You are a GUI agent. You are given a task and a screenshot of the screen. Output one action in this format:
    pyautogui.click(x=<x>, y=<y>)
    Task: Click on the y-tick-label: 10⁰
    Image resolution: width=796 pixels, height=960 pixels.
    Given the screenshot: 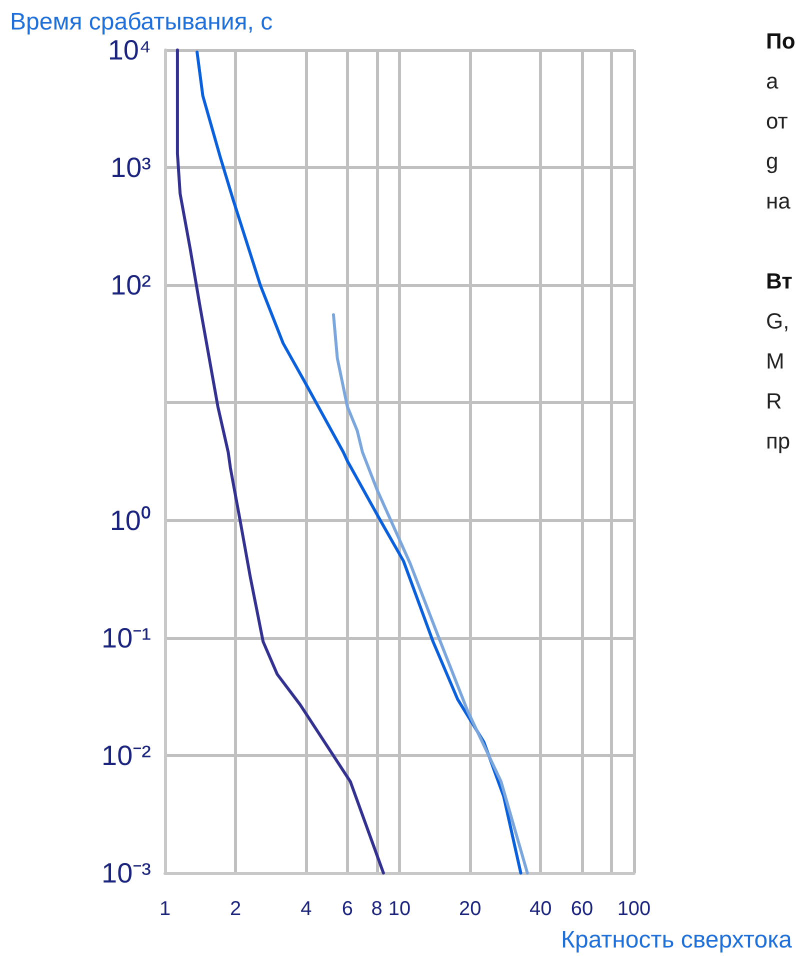 What is the action you would take?
    pyautogui.click(x=130, y=520)
    